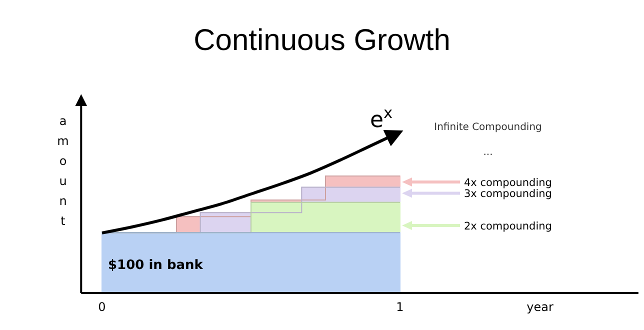 The height and width of the screenshot is (330, 644). I want to click on series-label: e$^{x}$, so click(381, 118).